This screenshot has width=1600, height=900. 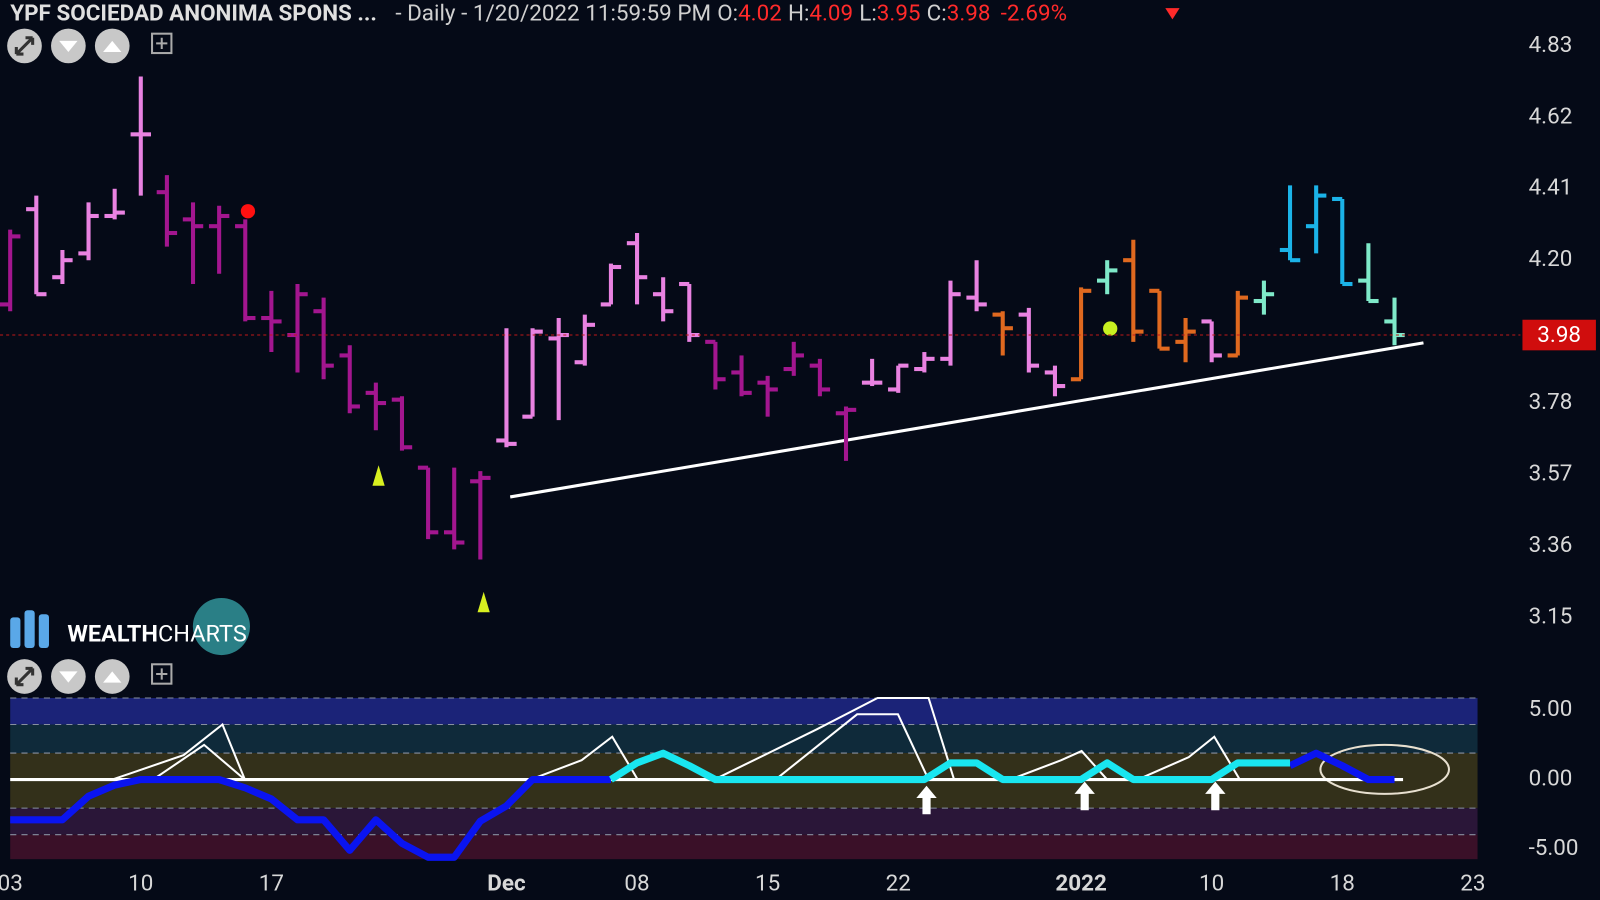 What do you see at coordinates (1472, 884) in the screenshot?
I see `x-tick-label: 23` at bounding box center [1472, 884].